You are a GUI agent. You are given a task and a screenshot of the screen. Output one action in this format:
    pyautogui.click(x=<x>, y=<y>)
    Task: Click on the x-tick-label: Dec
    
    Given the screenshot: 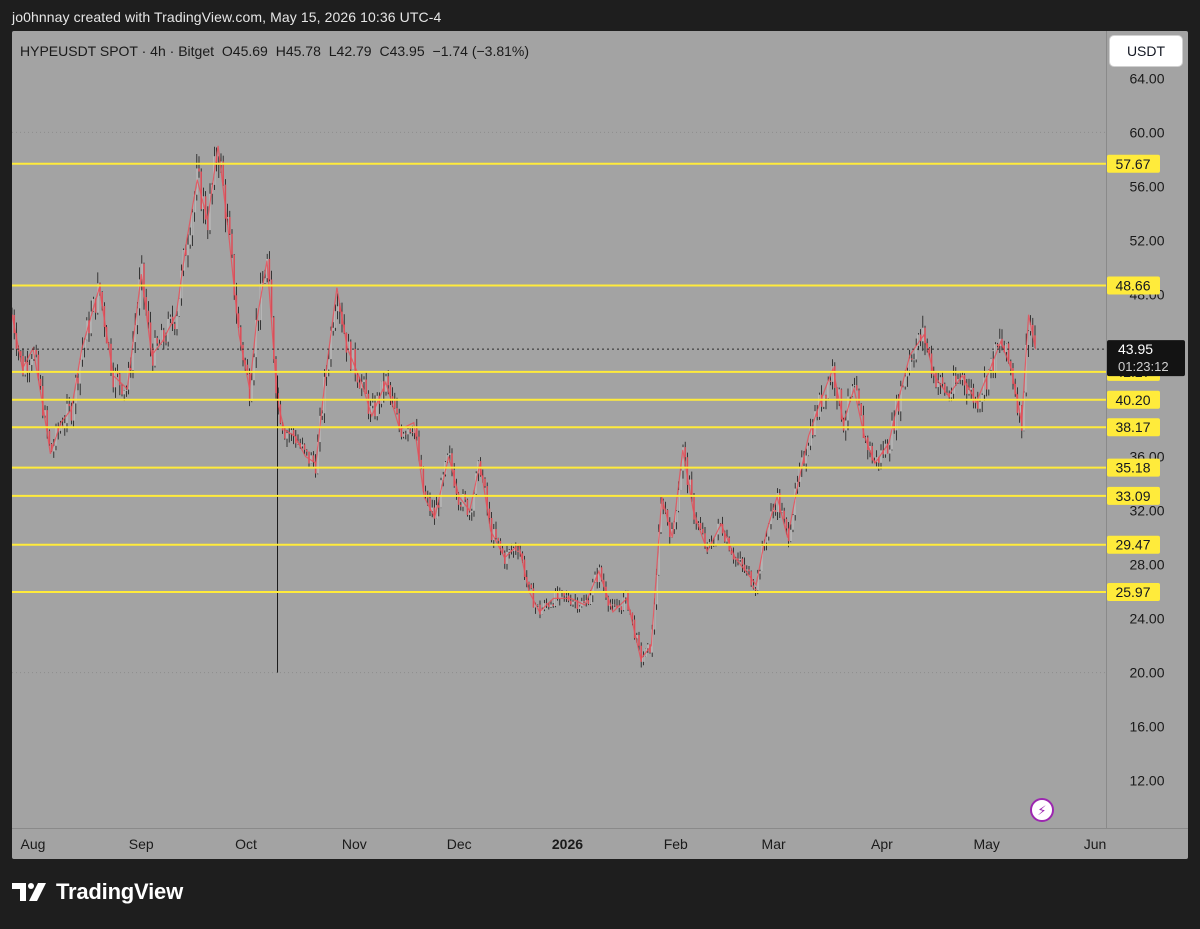 What is the action you would take?
    pyautogui.click(x=459, y=844)
    